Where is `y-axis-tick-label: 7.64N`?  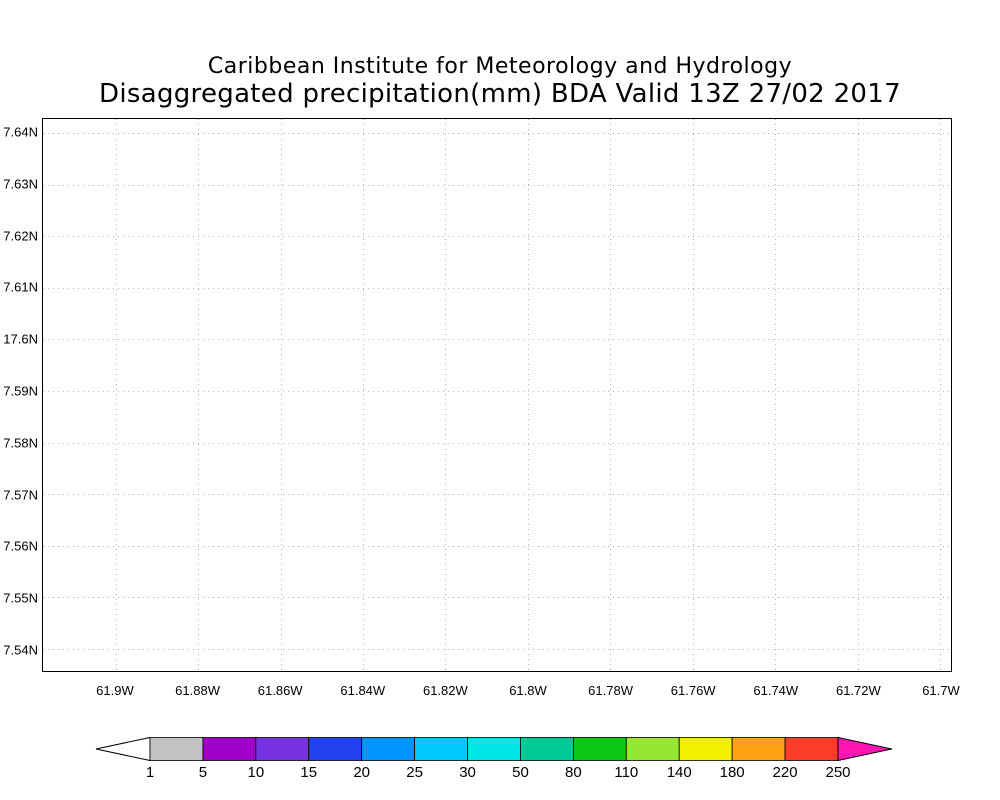 y-axis-tick-label: 7.64N is located at coordinates (20, 132).